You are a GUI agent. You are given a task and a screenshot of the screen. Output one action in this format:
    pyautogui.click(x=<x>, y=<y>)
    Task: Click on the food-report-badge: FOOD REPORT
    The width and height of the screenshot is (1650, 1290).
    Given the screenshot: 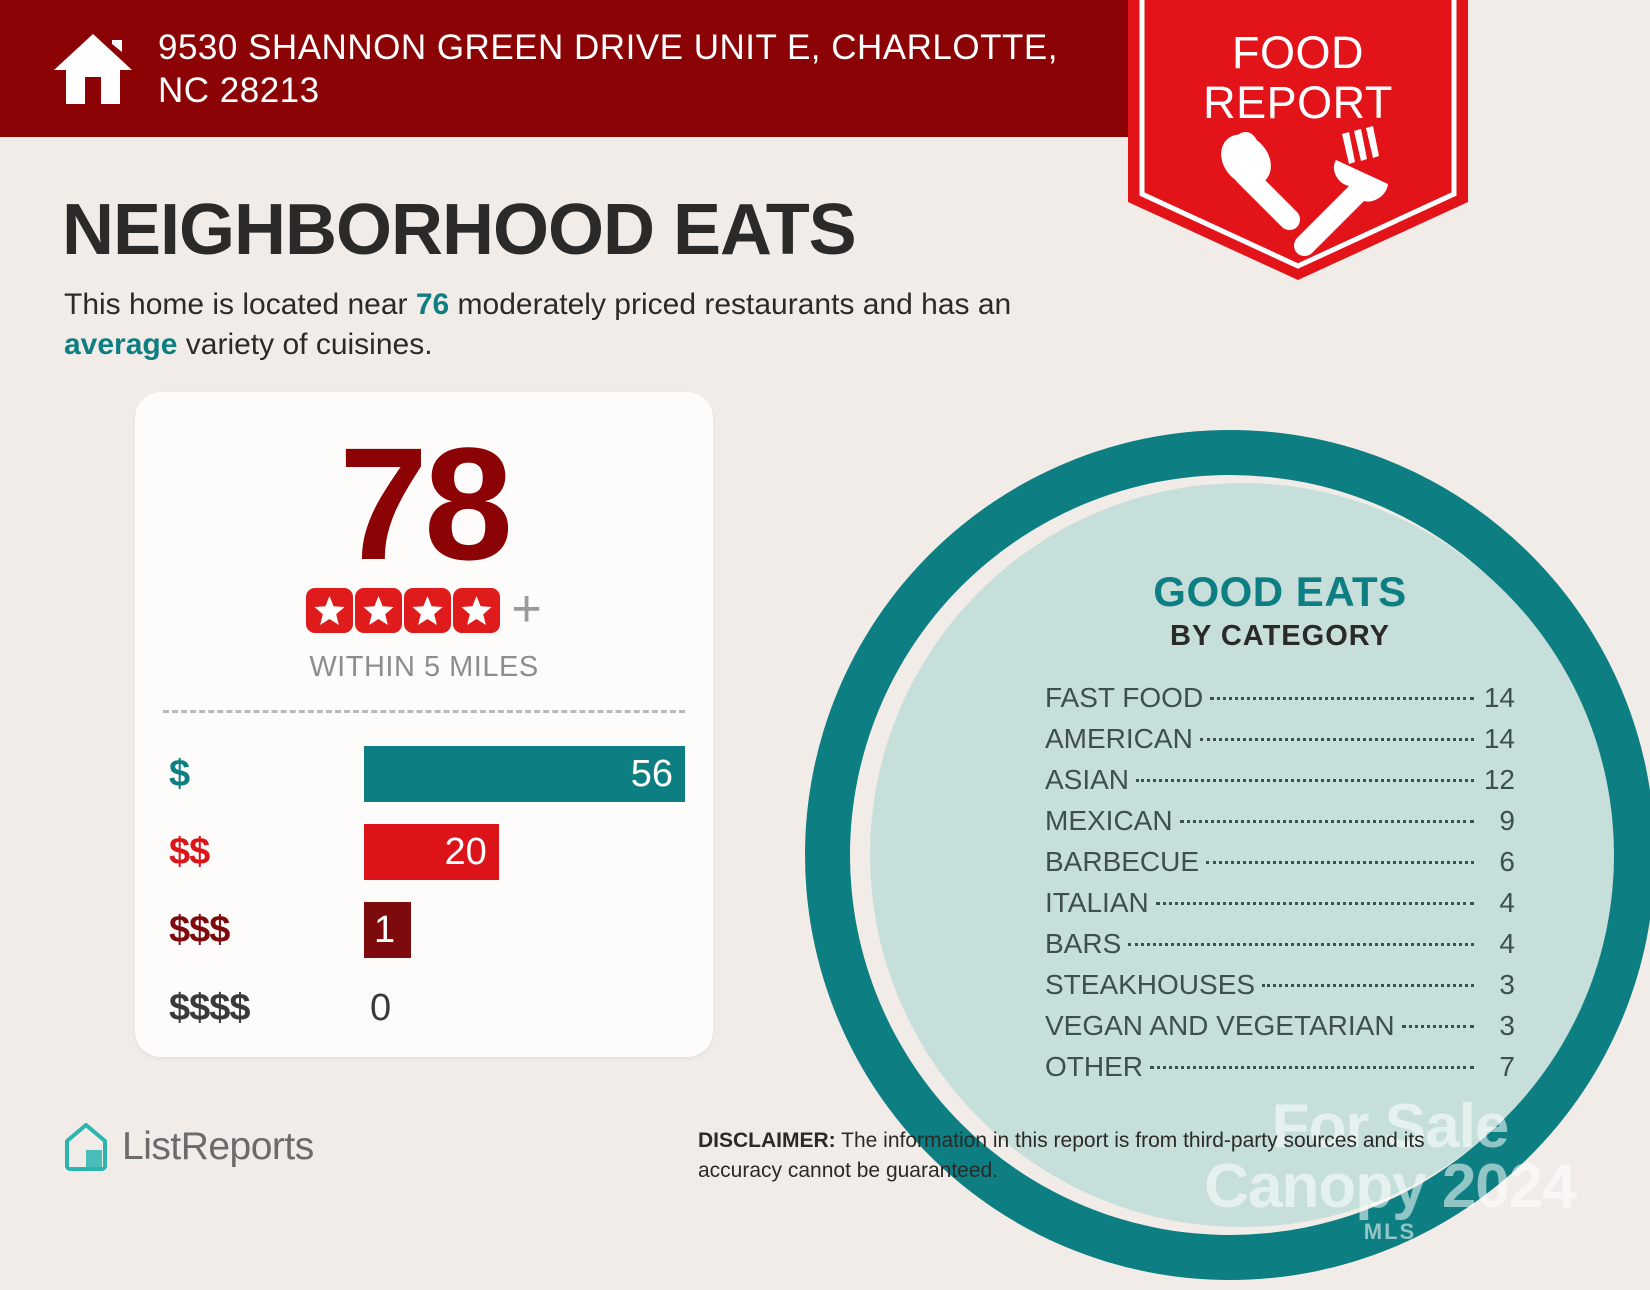 What is the action you would take?
    pyautogui.click(x=1298, y=140)
    